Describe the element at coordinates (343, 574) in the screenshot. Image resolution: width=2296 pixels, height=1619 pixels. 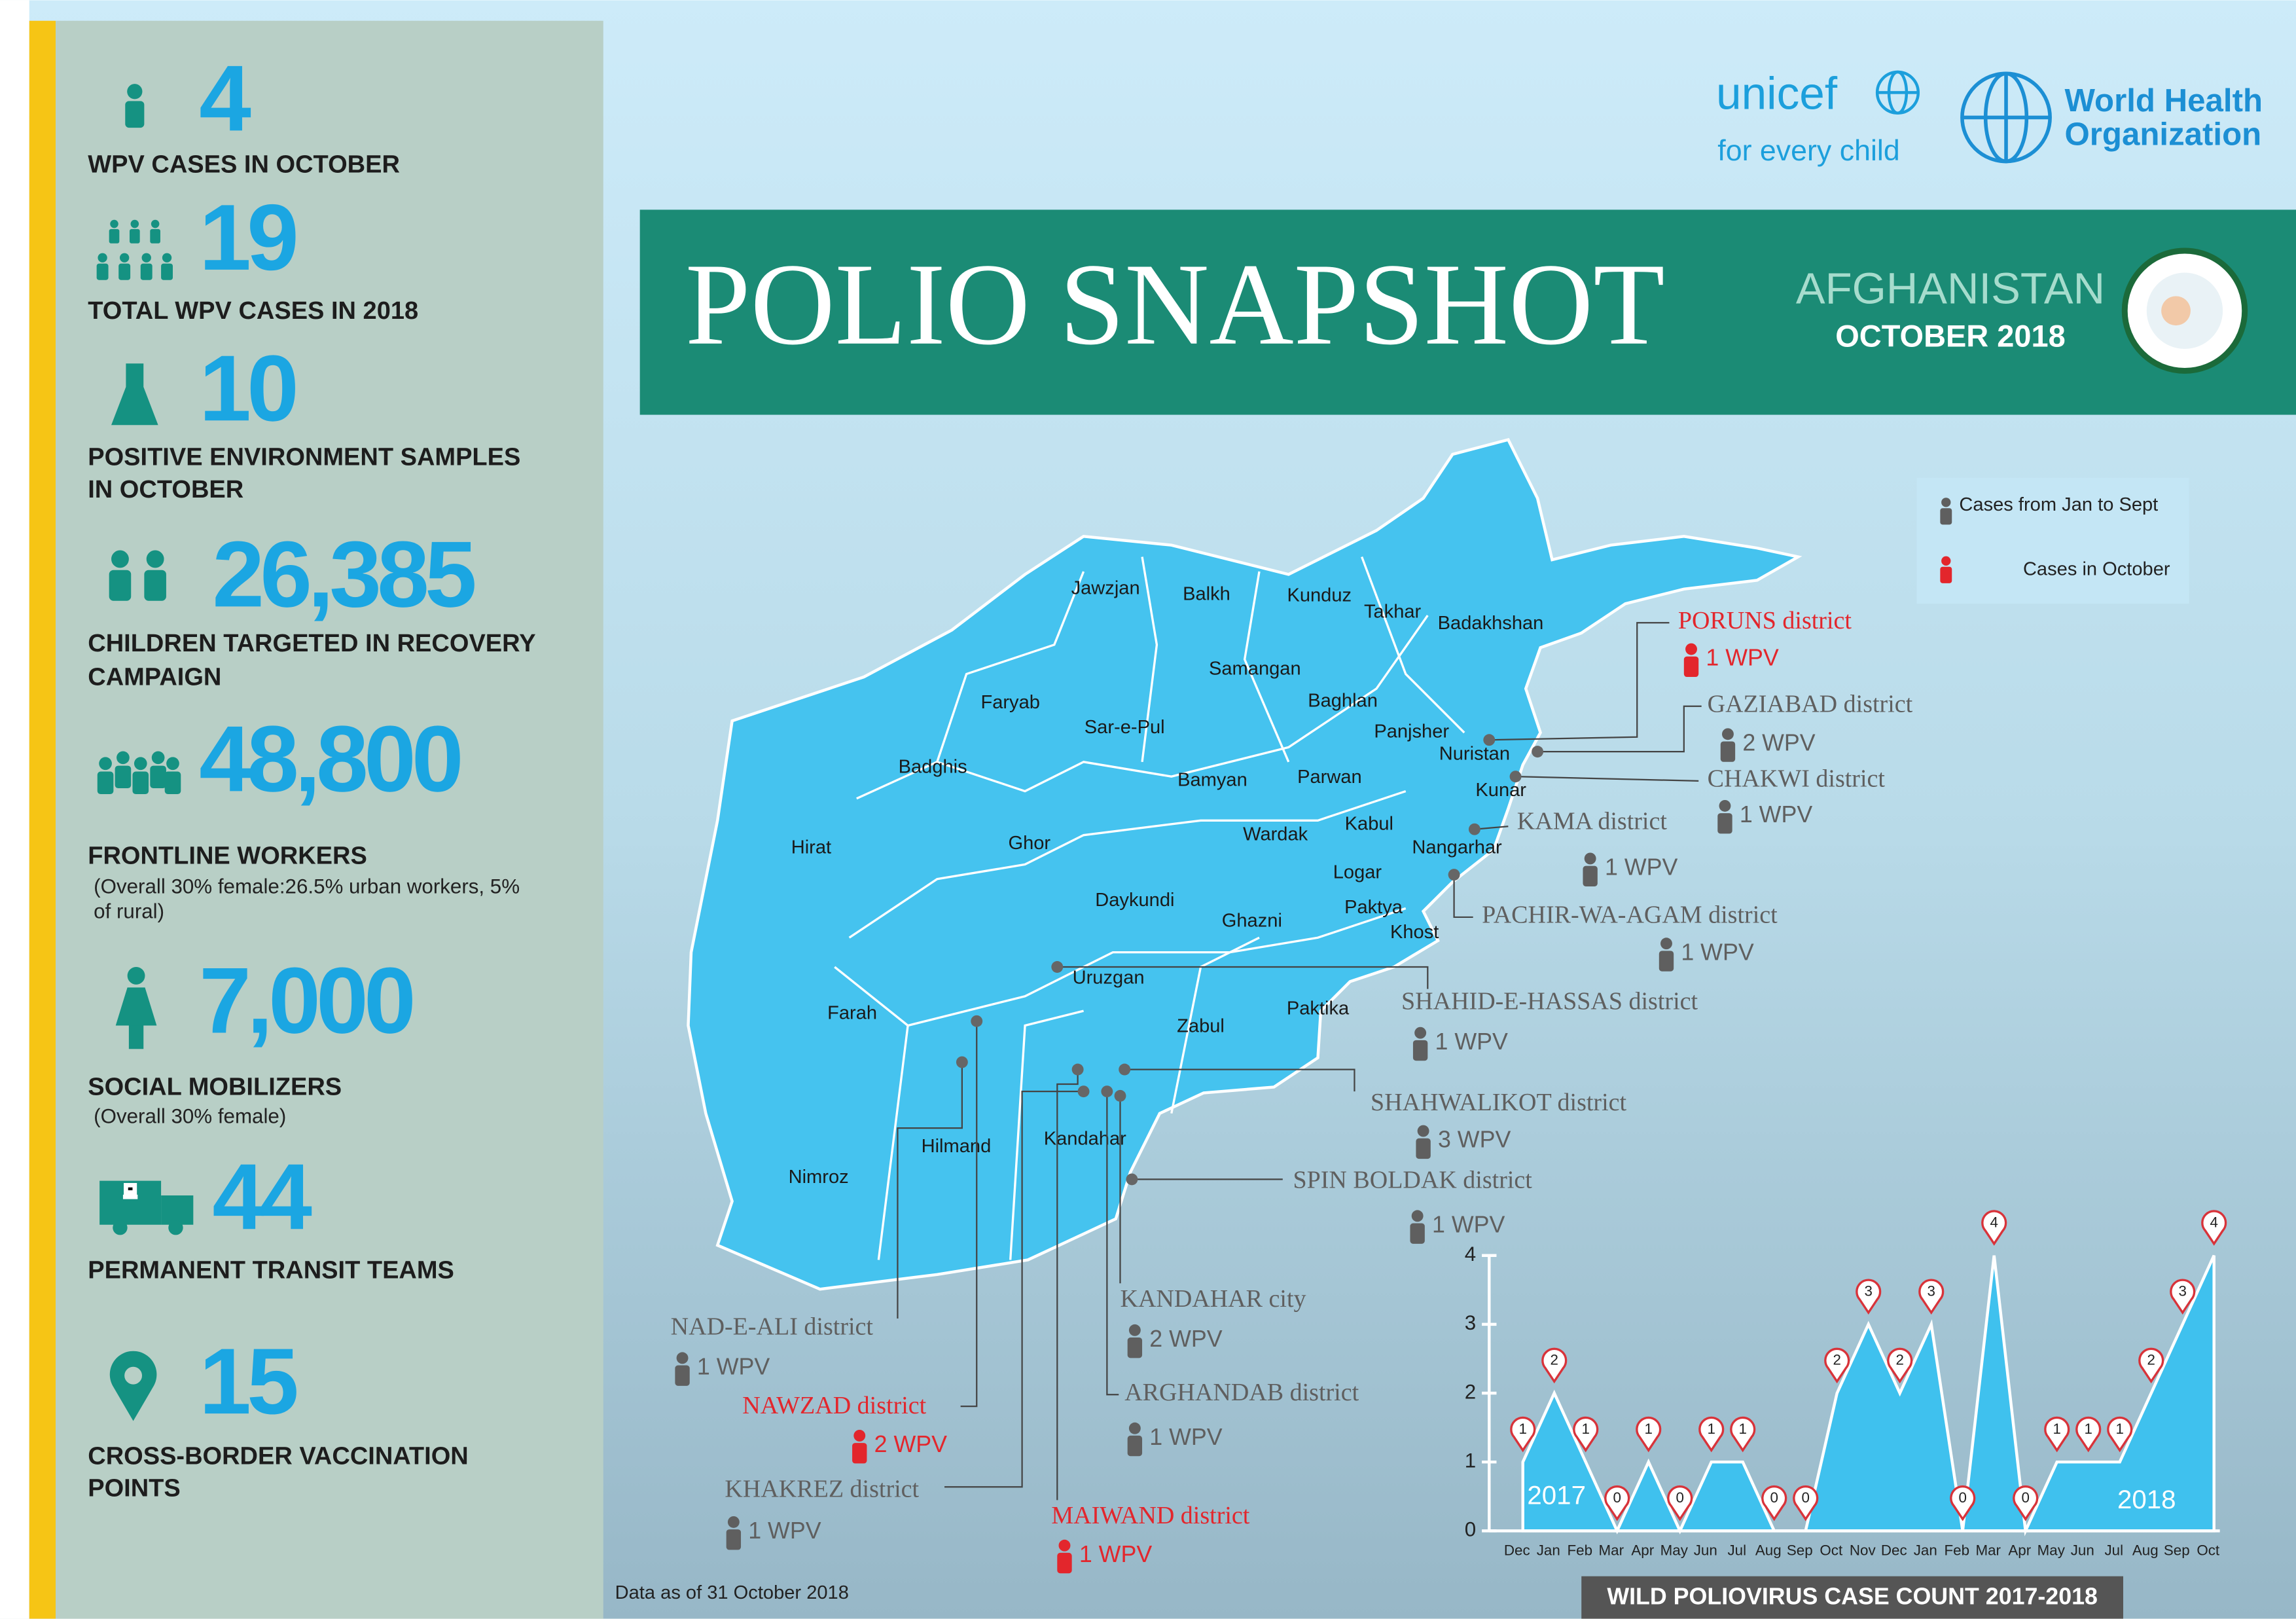
I see `stat-value: 26,385` at that location.